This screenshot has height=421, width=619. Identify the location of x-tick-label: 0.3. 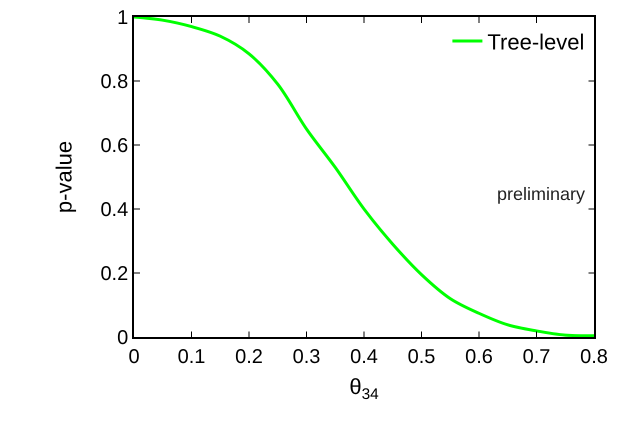
(306, 357).